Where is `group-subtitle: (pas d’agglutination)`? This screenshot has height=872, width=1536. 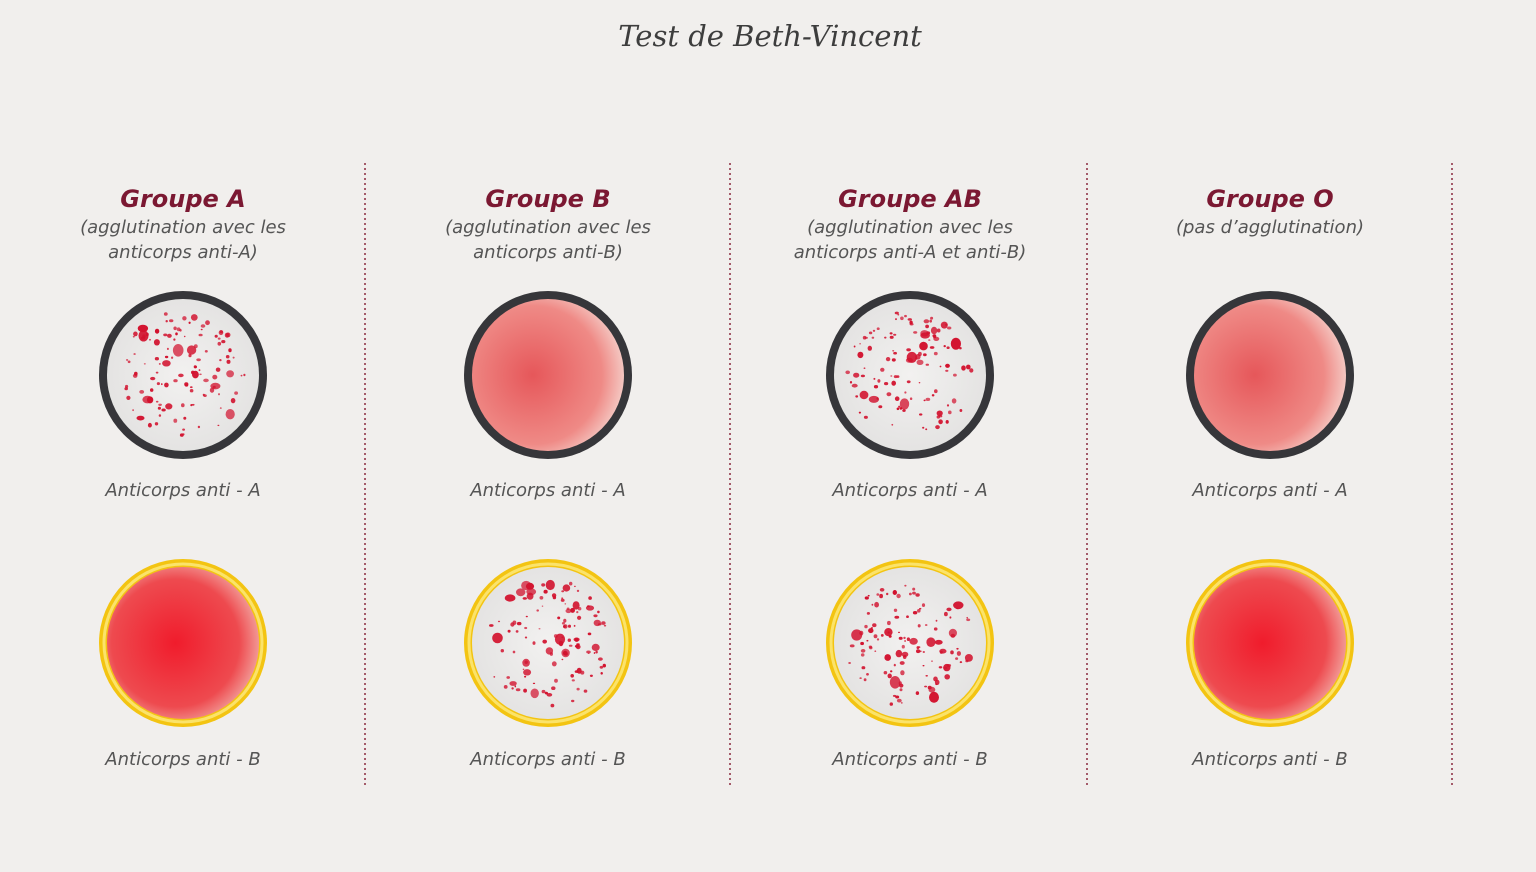
group-subtitle: (pas d’agglutination) is located at coordinates (1270, 227).